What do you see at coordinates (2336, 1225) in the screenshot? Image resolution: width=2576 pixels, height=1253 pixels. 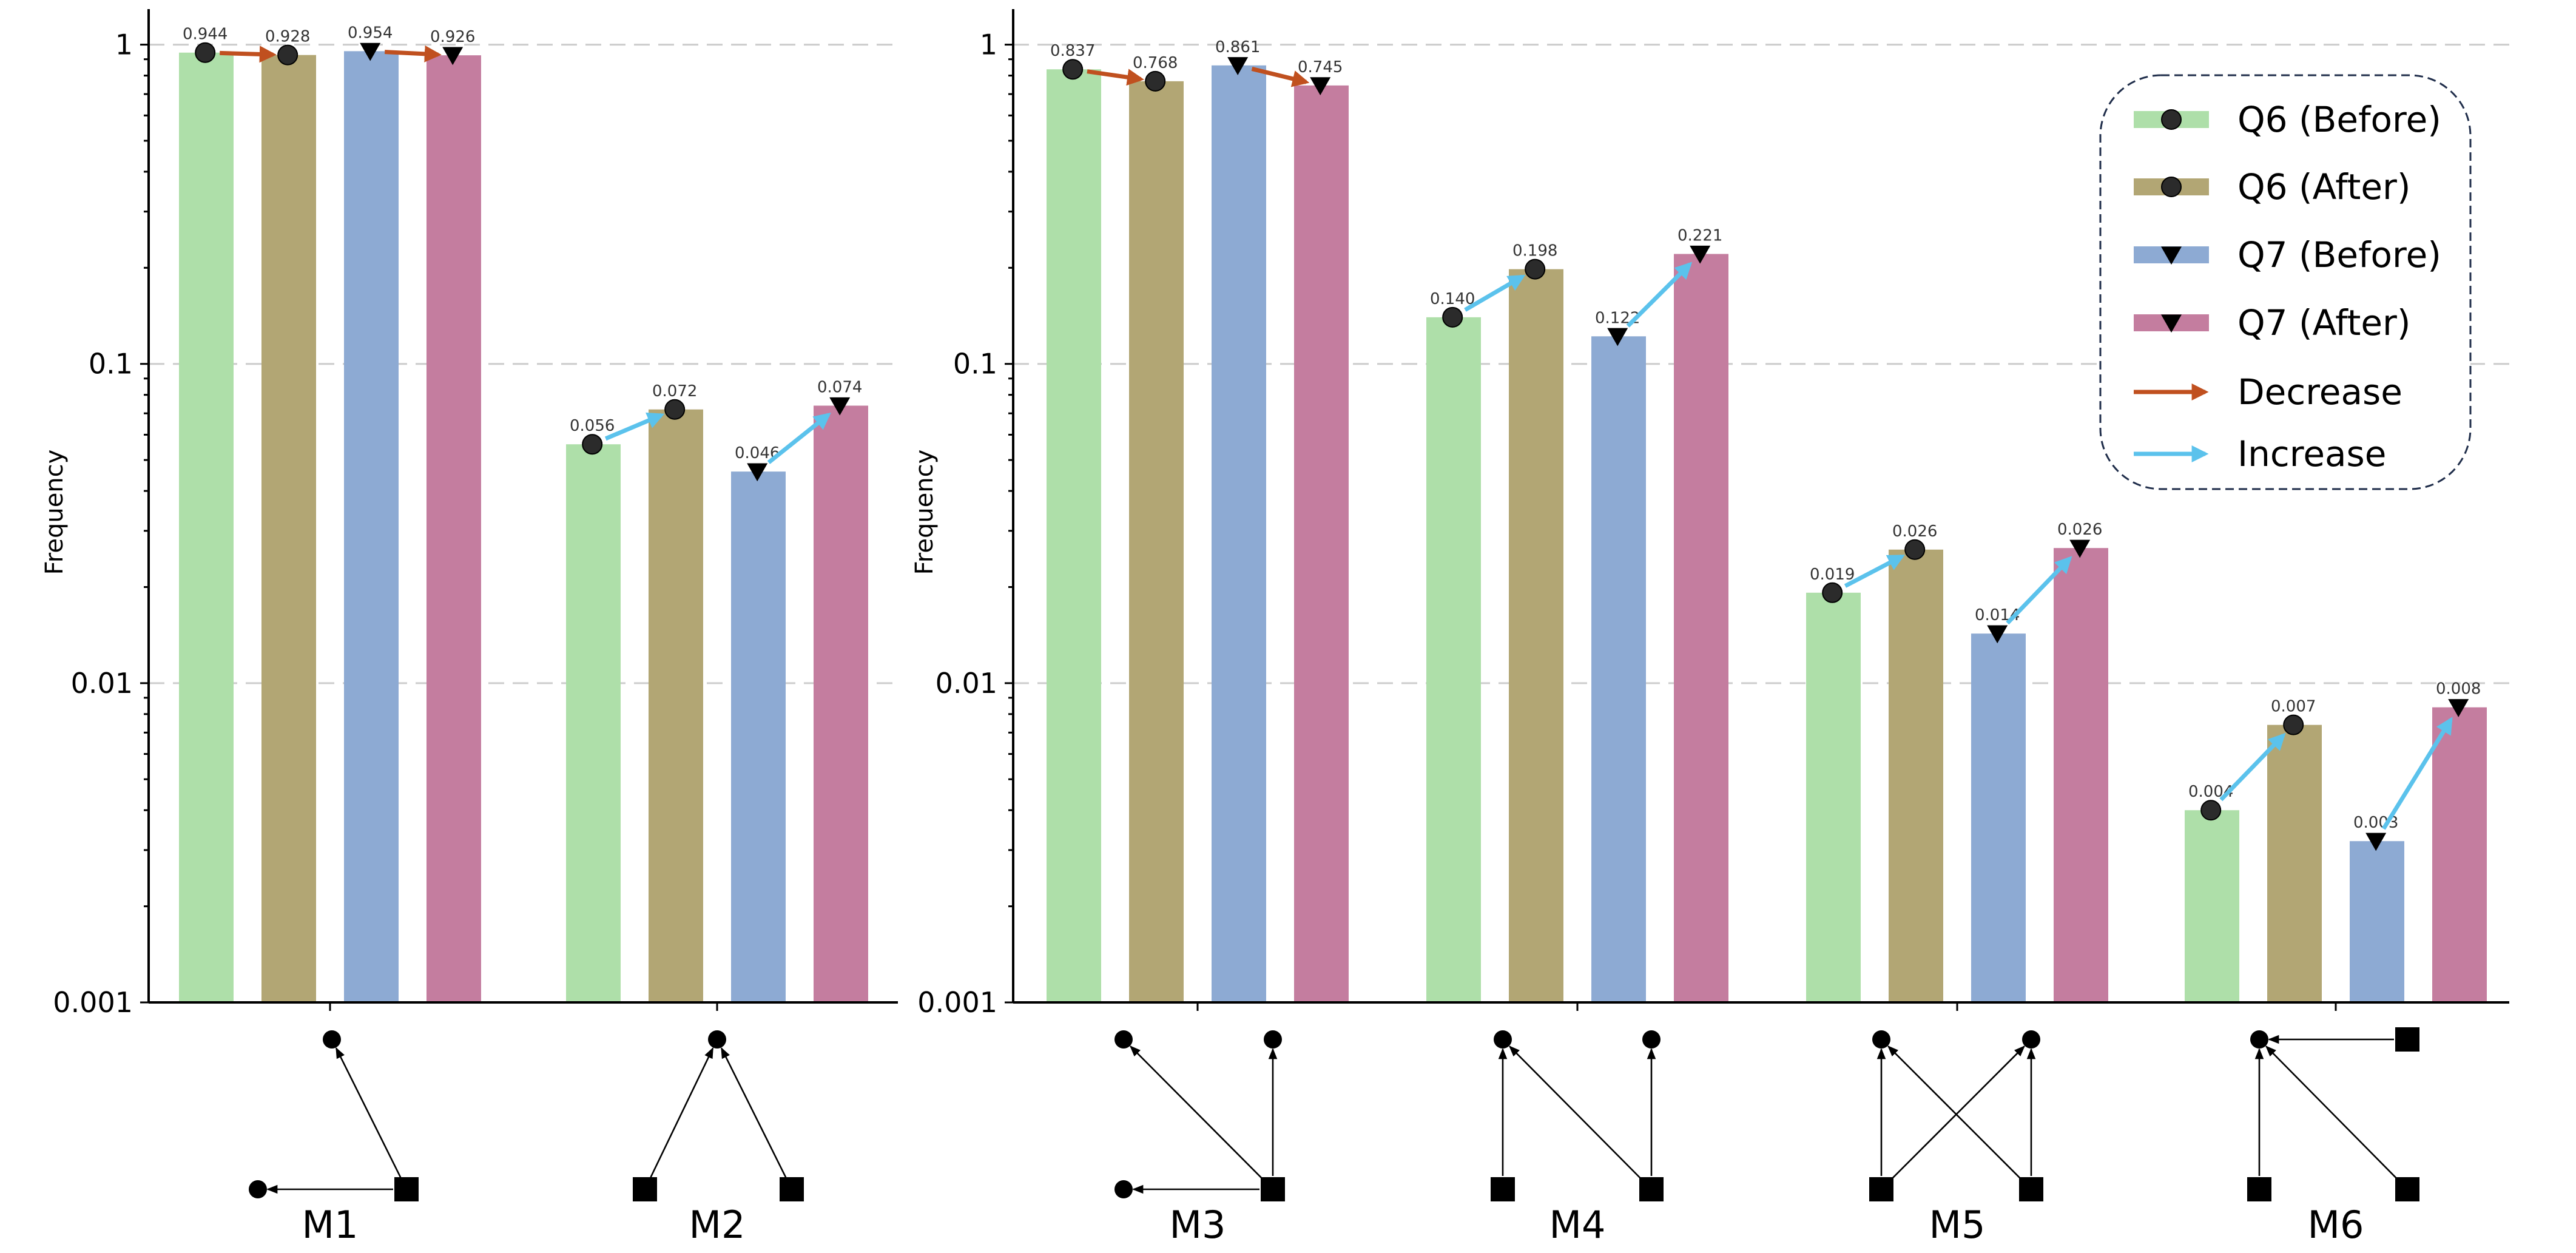 I see `category-label-M6: M6` at bounding box center [2336, 1225].